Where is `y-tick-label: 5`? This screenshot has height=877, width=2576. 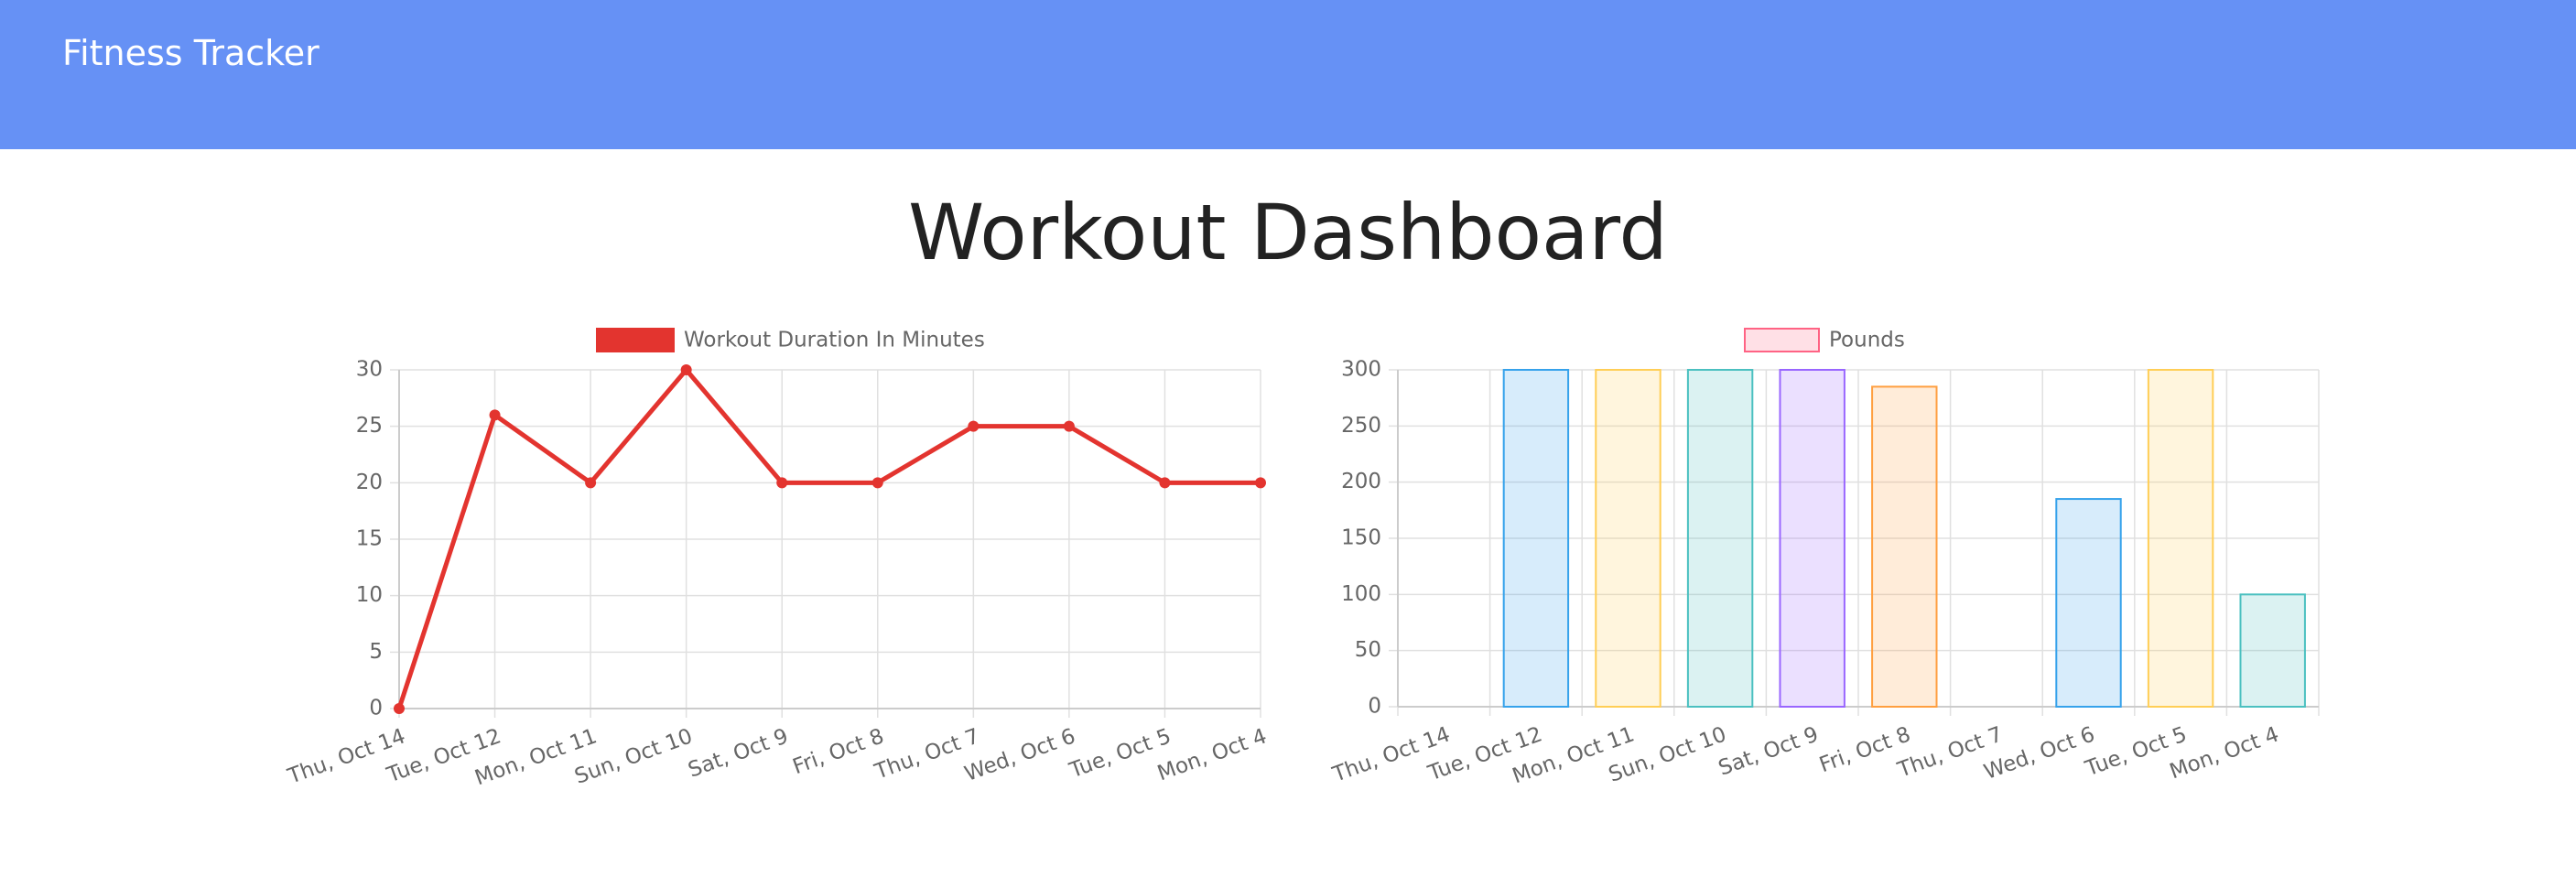
y-tick-label: 5 is located at coordinates (376, 652).